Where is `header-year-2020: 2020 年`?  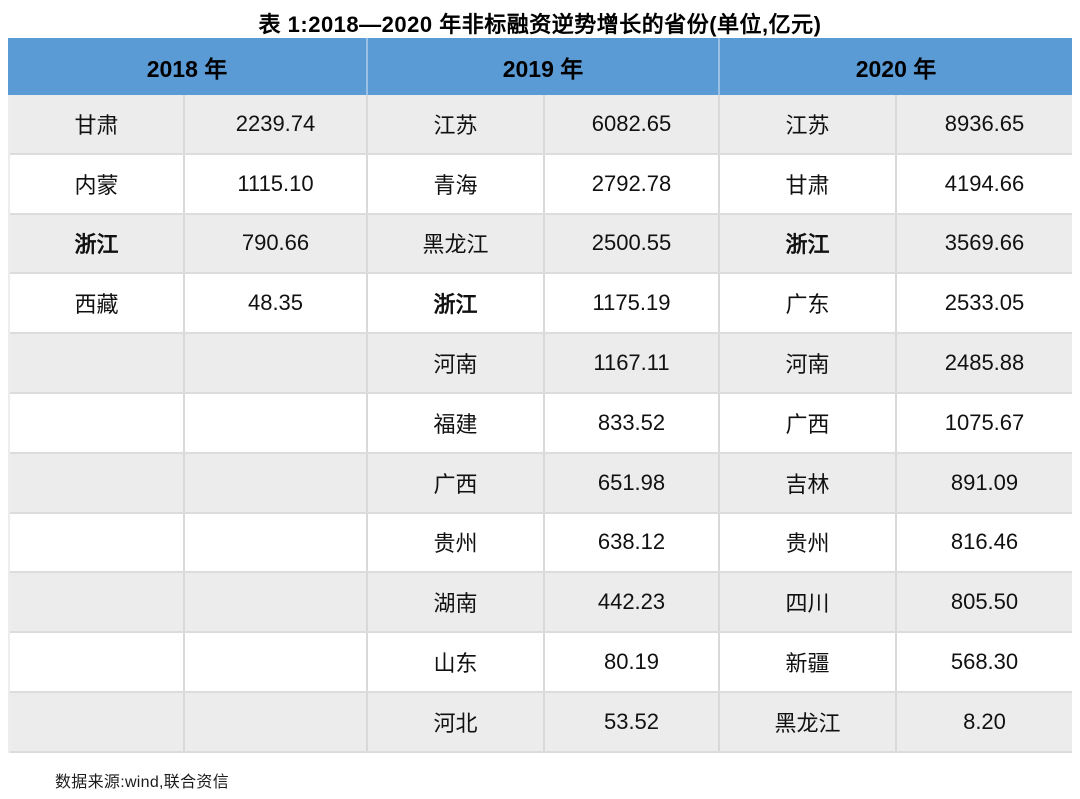 header-year-2020: 2020 年 is located at coordinates (896, 68).